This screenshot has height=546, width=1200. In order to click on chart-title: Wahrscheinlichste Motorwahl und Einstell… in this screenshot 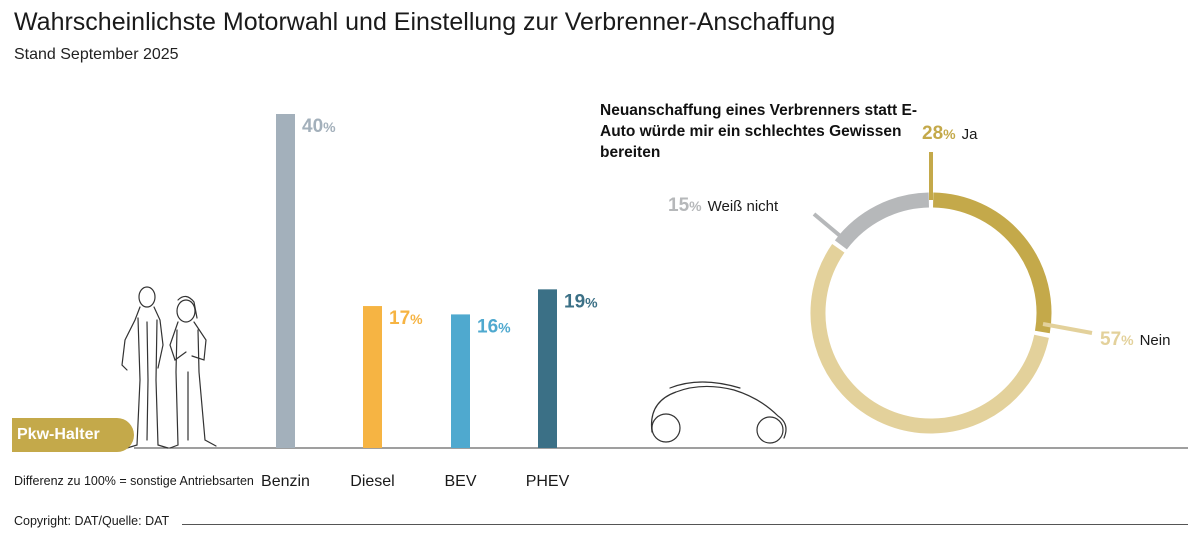, I will do `click(425, 22)`.